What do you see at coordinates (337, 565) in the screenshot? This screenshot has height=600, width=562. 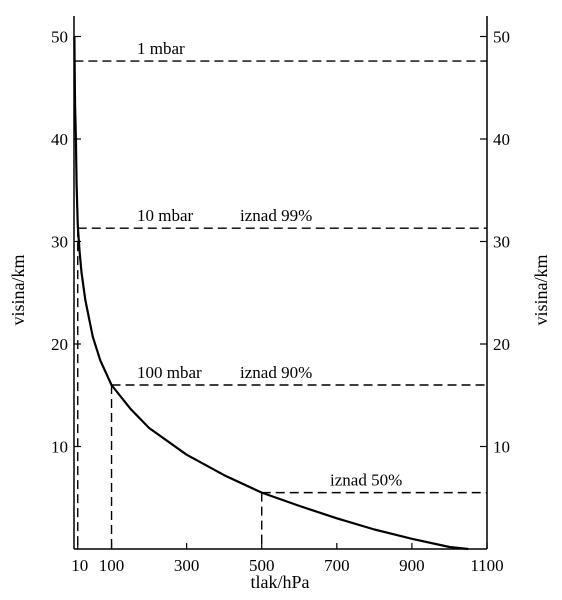 I see `x-tick-label: 700` at bounding box center [337, 565].